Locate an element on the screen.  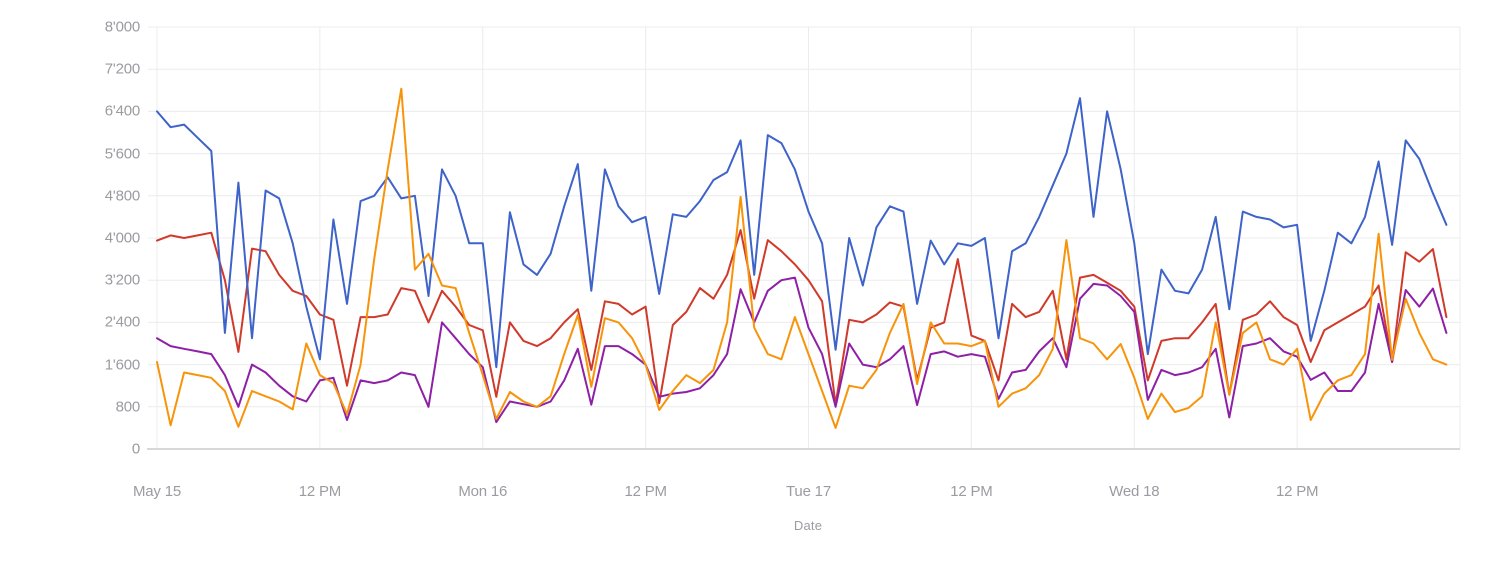
y-axis-tick-label: 5'600 is located at coordinates (122, 154).